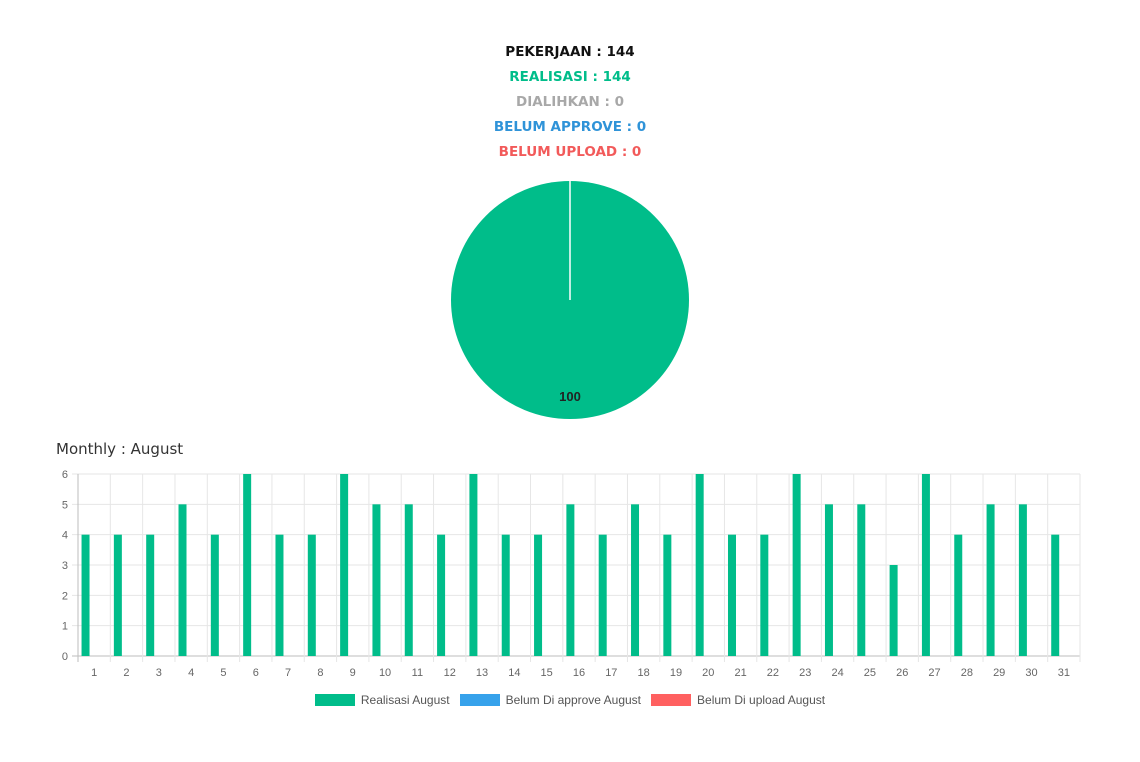 The width and height of the screenshot is (1140, 762). What do you see at coordinates (479, 700) in the screenshot?
I see `legend-swatch-belum-approve` at bounding box center [479, 700].